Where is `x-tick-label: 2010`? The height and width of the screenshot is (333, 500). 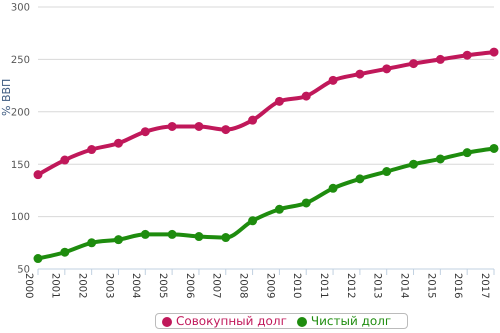
x-tick-label: 2010 is located at coordinates (296, 285).